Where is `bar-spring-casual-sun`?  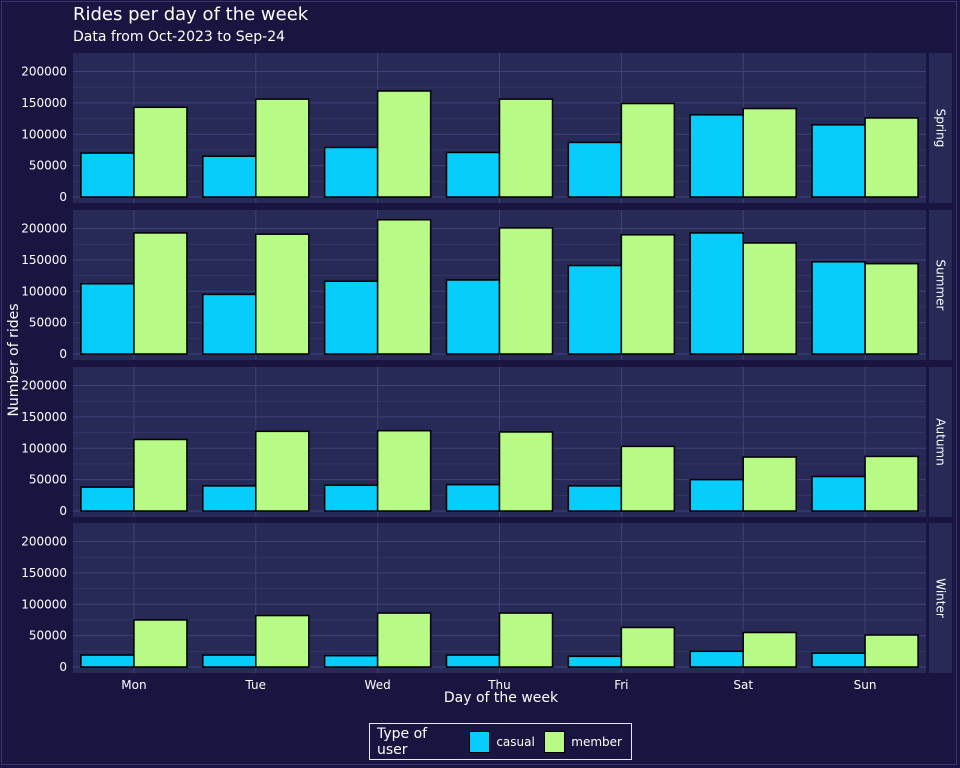
bar-spring-casual-sun is located at coordinates (838, 161).